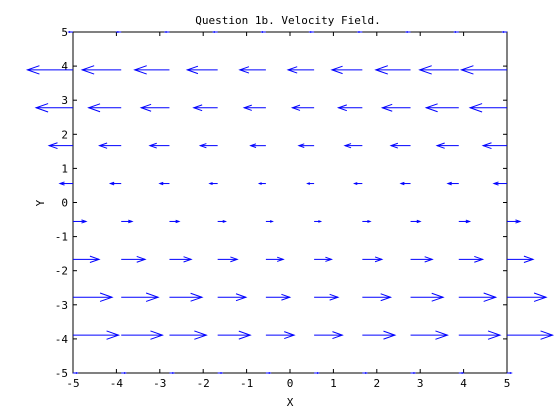  I want to click on y-tick-label: 2, so click(64, 134).